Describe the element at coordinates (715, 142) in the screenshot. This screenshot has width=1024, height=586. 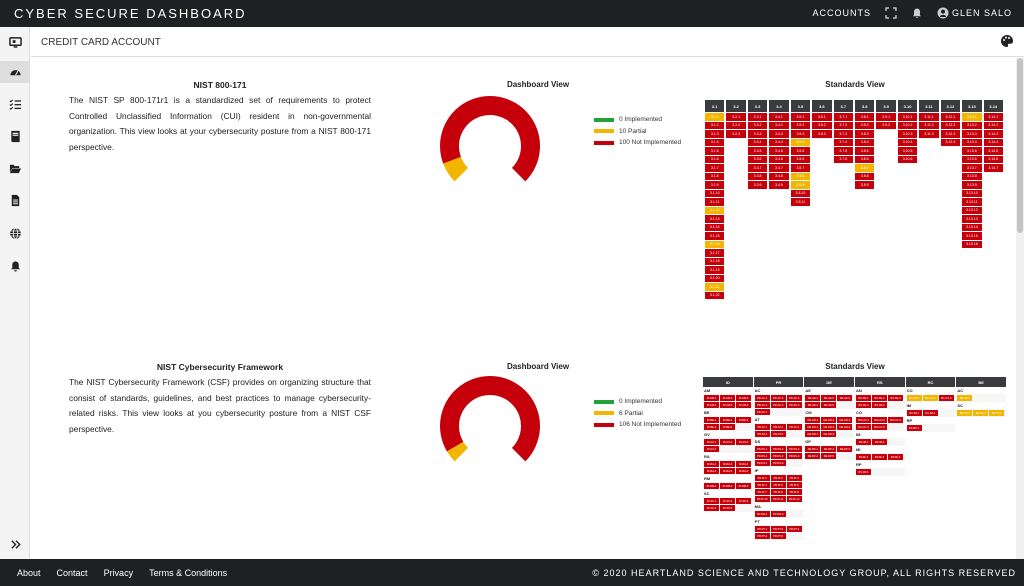
I see `nist171-control-cell: 3.1.4` at that location.